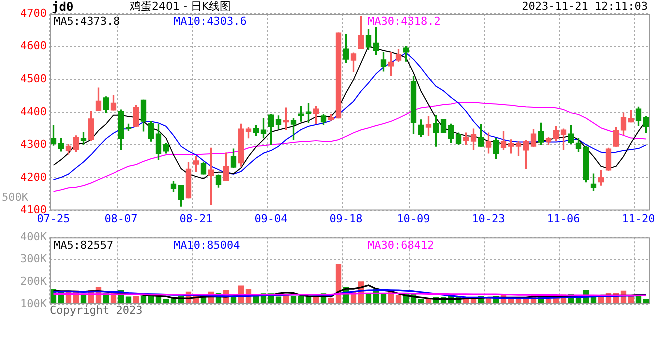  Describe the element at coordinates (207, 245) in the screenshot. I see `text: MA10:85004` at that location.